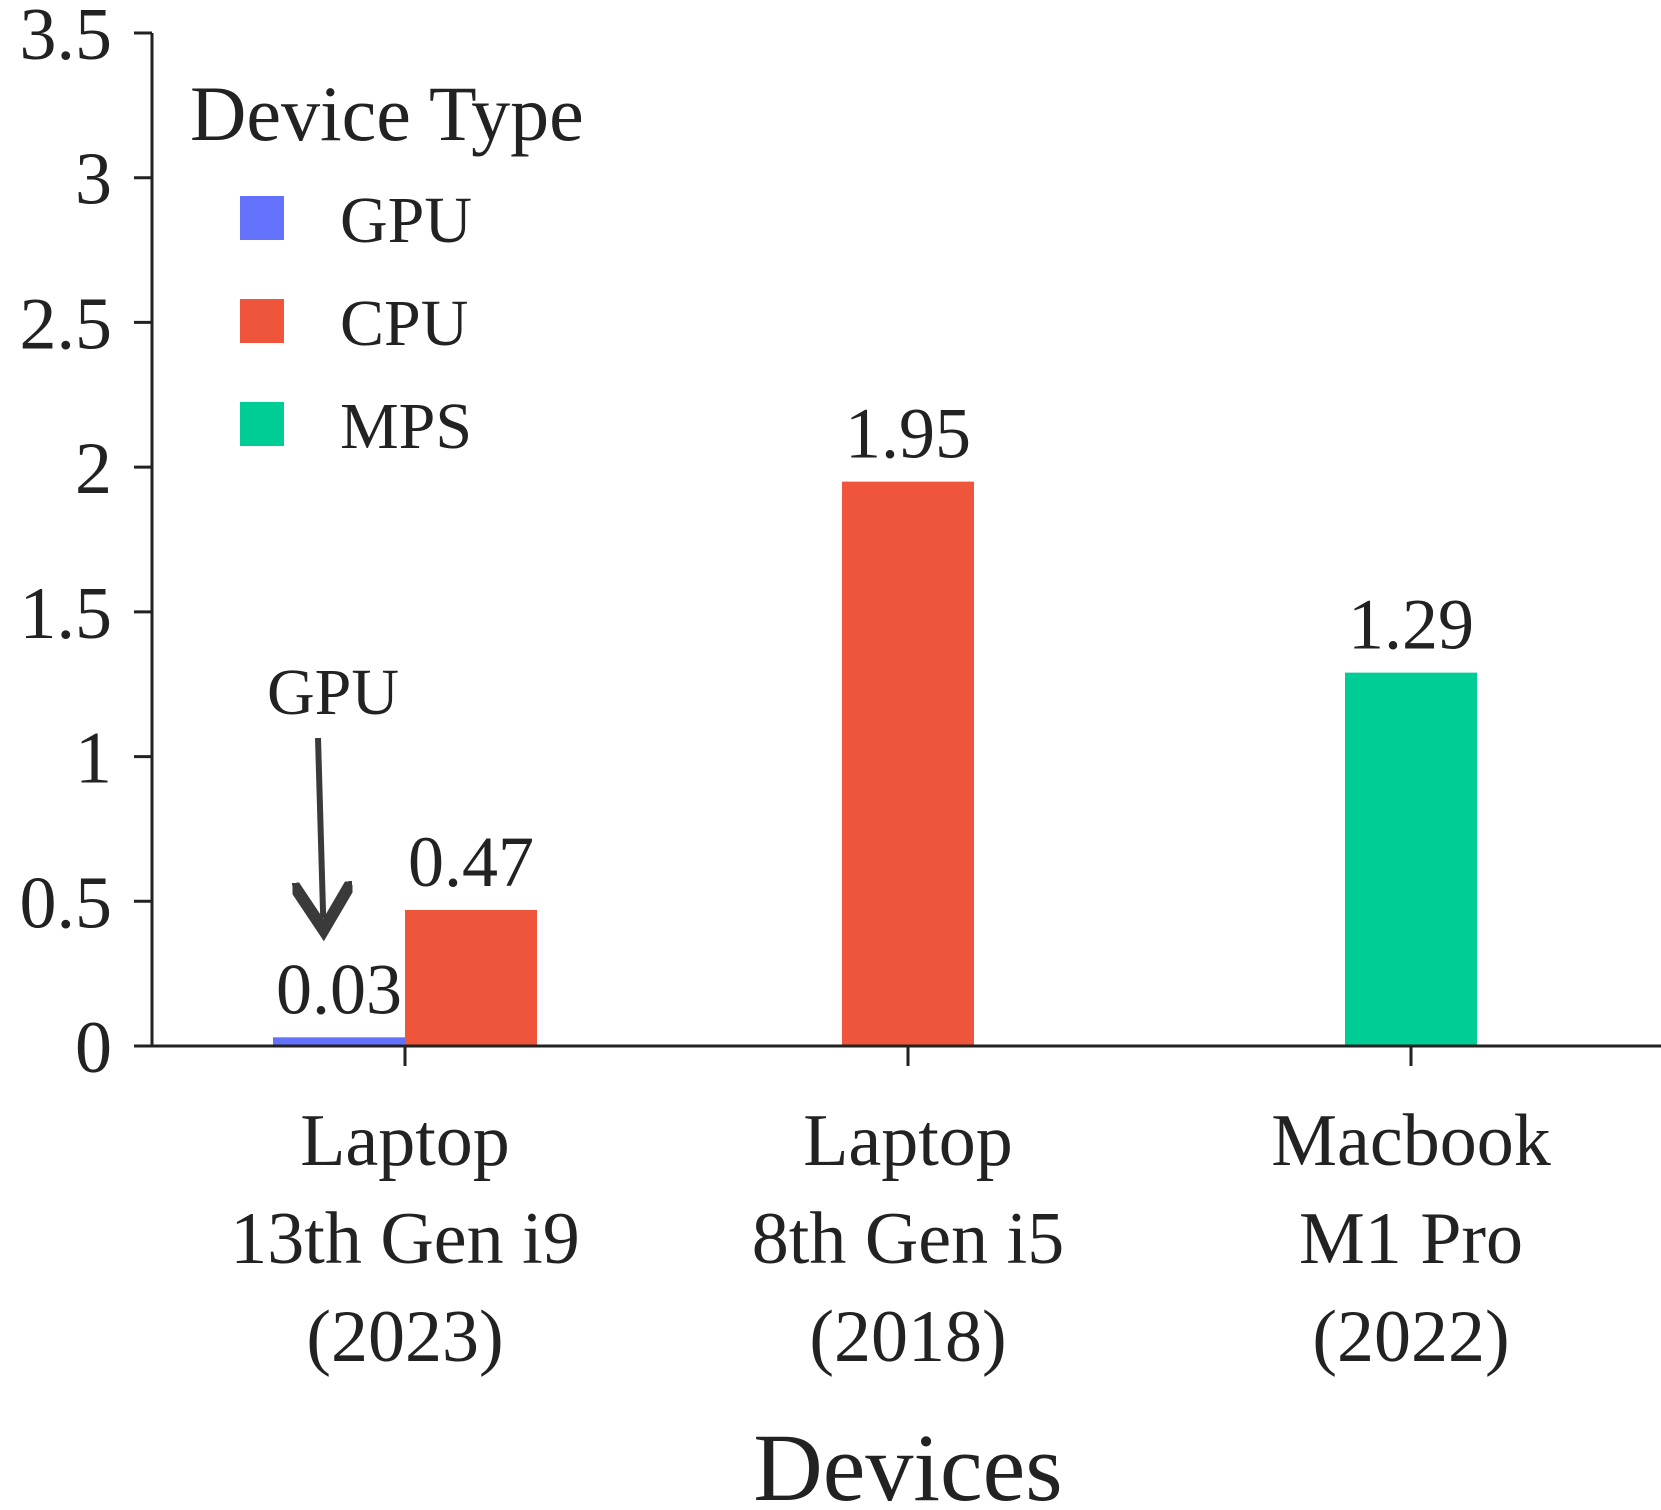  What do you see at coordinates (262, 424) in the screenshot?
I see `legend-swatch-mps` at bounding box center [262, 424].